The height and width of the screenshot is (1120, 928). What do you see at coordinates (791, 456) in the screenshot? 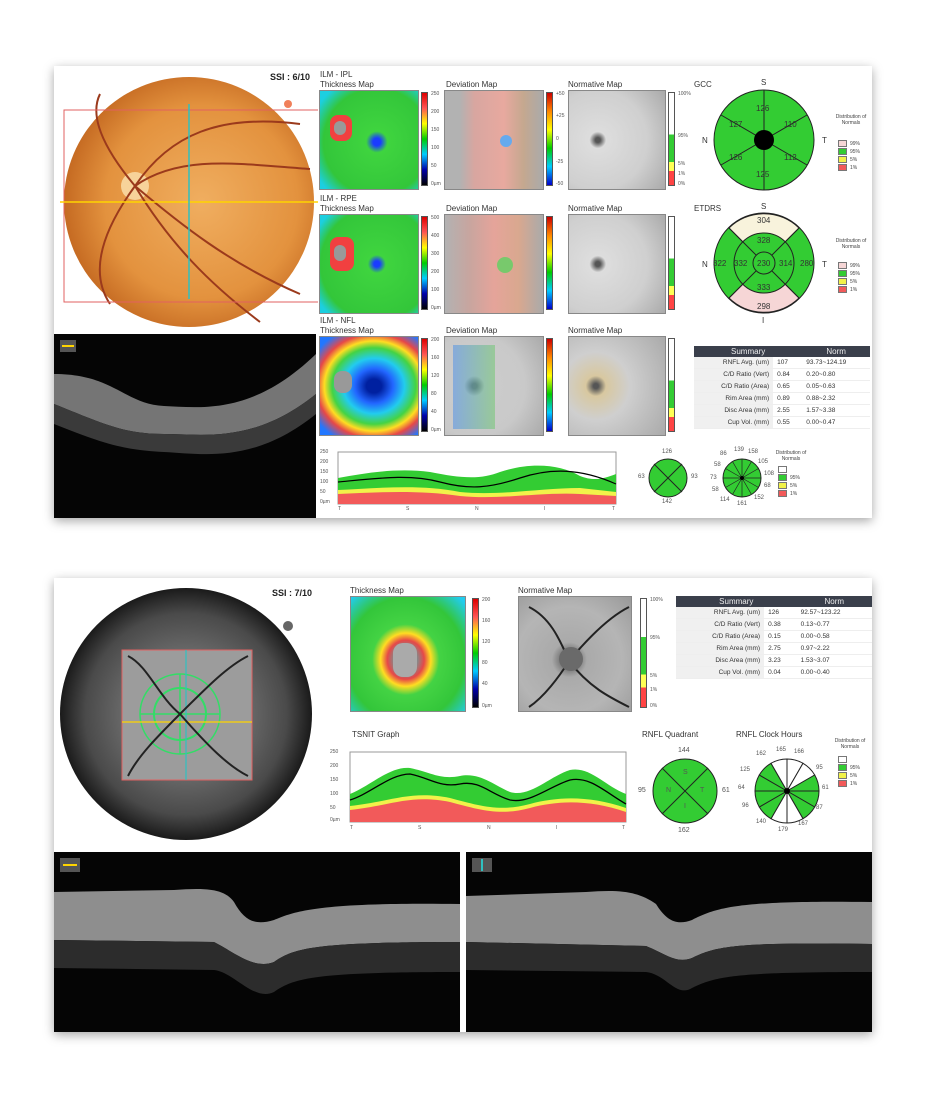
I see `dist-legend-title-3: Distribution of Normals` at bounding box center [791, 456].